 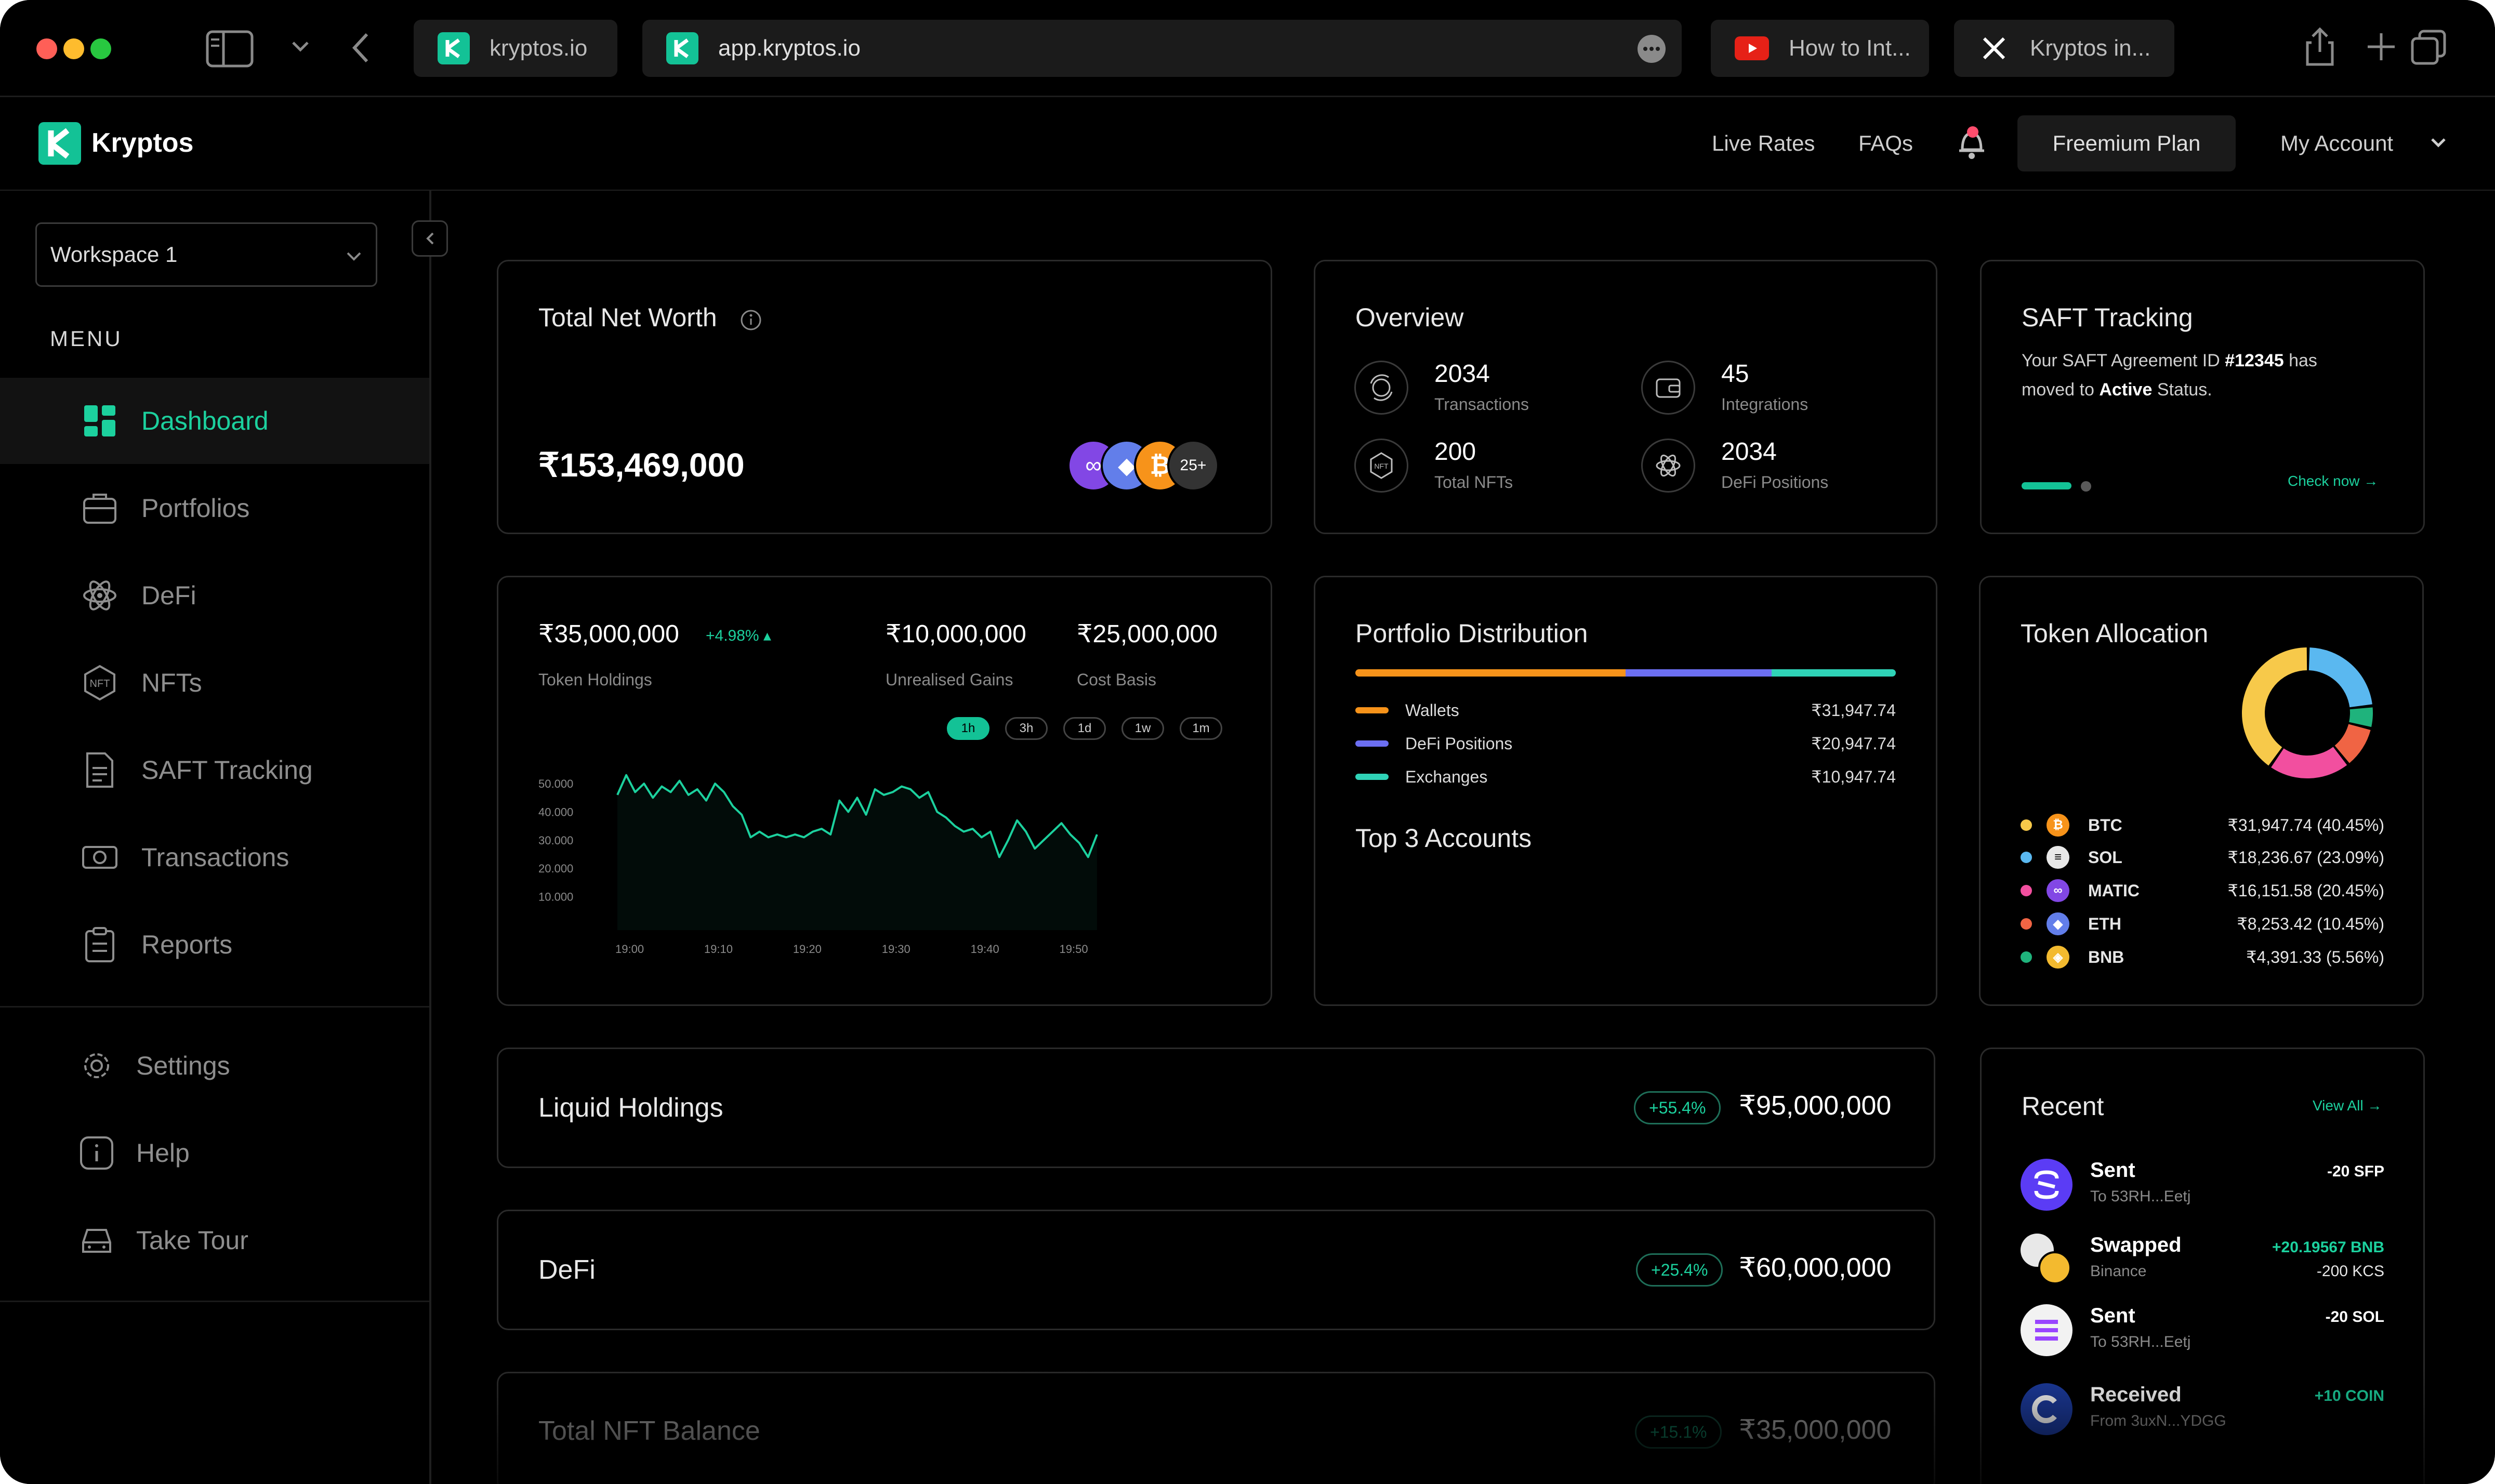 What do you see at coordinates (2046, 486) in the screenshot?
I see `carousel-indicator-active` at bounding box center [2046, 486].